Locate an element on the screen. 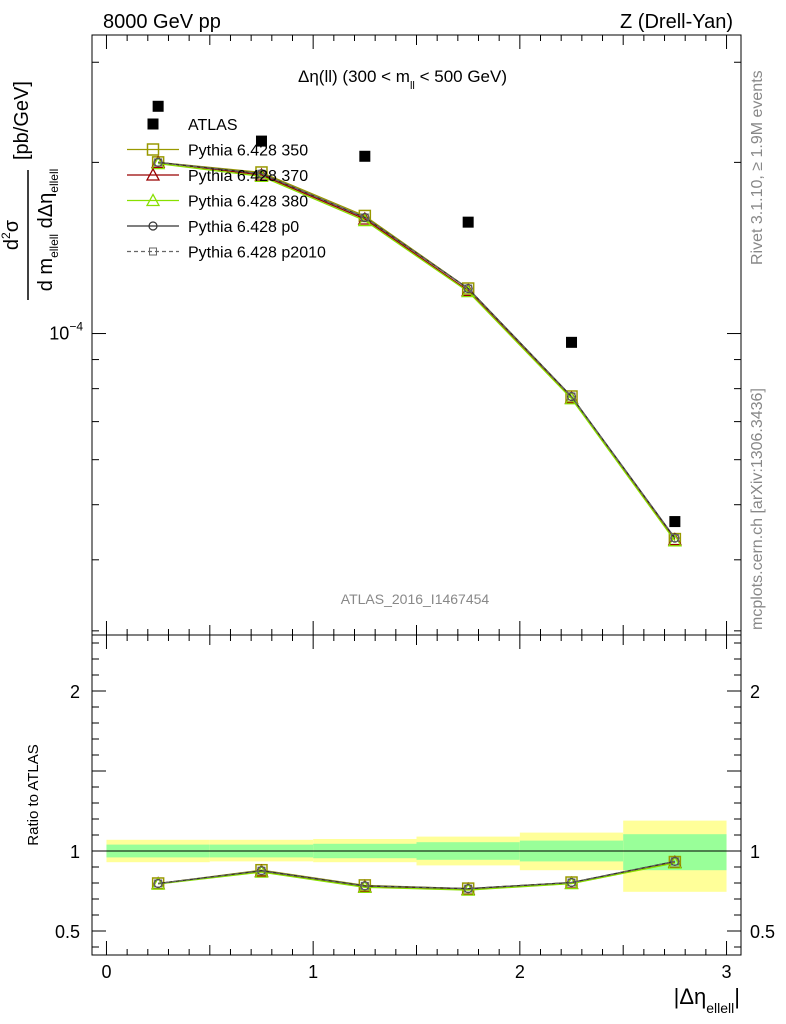 This screenshot has width=786, height=1024. main-y-axis-label: [pb/GeV] is located at coordinates (22, 120).